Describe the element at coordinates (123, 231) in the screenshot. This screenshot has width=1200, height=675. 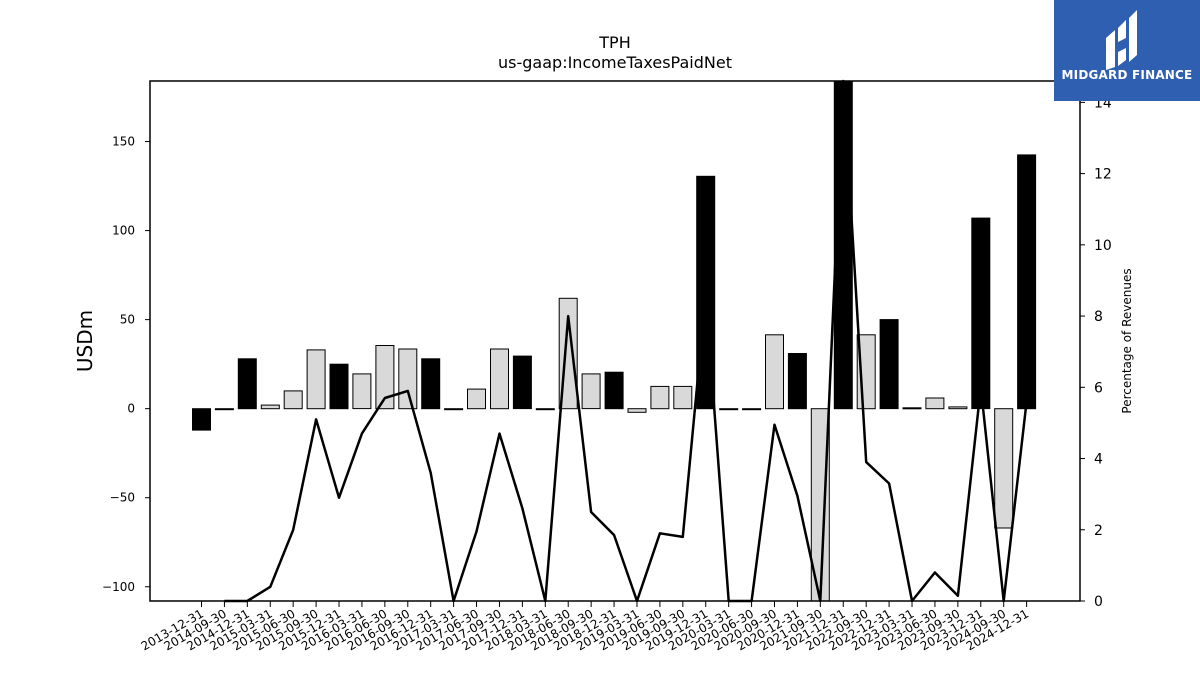
I see `y-tick-label: 100` at that location.